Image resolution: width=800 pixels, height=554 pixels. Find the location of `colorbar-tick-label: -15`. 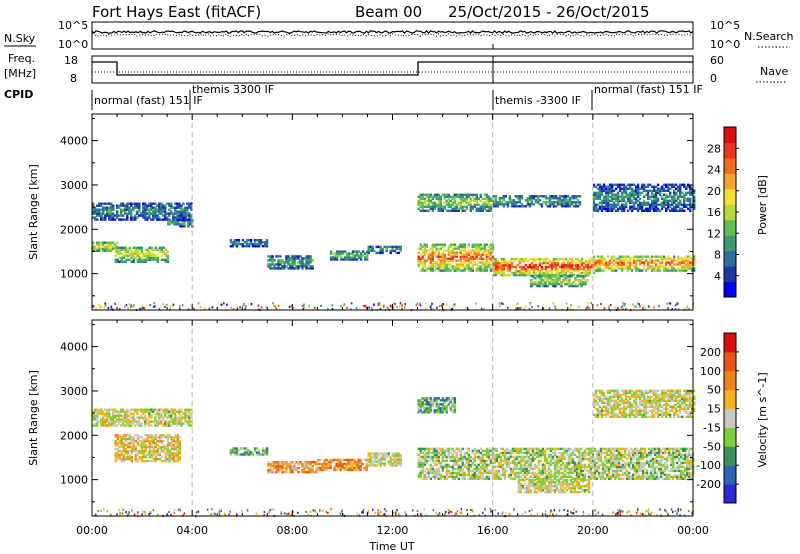

colorbar-tick-label: -15 is located at coordinates (712, 427).